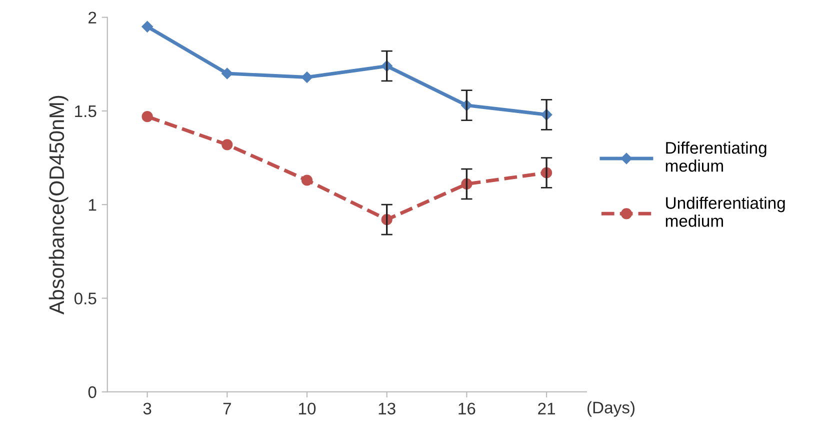 This screenshot has width=826, height=433. I want to click on y-tick-label: 0.5, so click(85, 298).